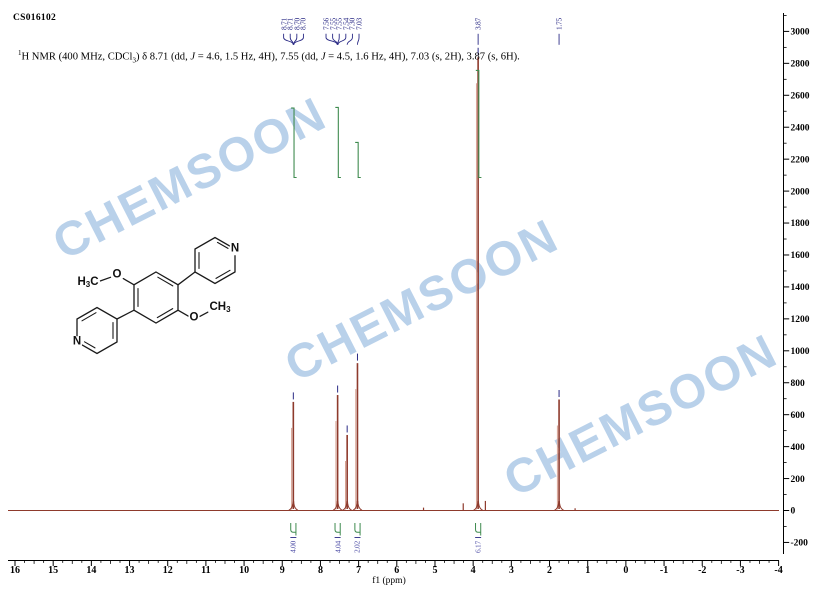 The width and height of the screenshot is (833, 599). Describe the element at coordinates (434, 570) in the screenshot. I see `x-tick-label: 5` at that location.